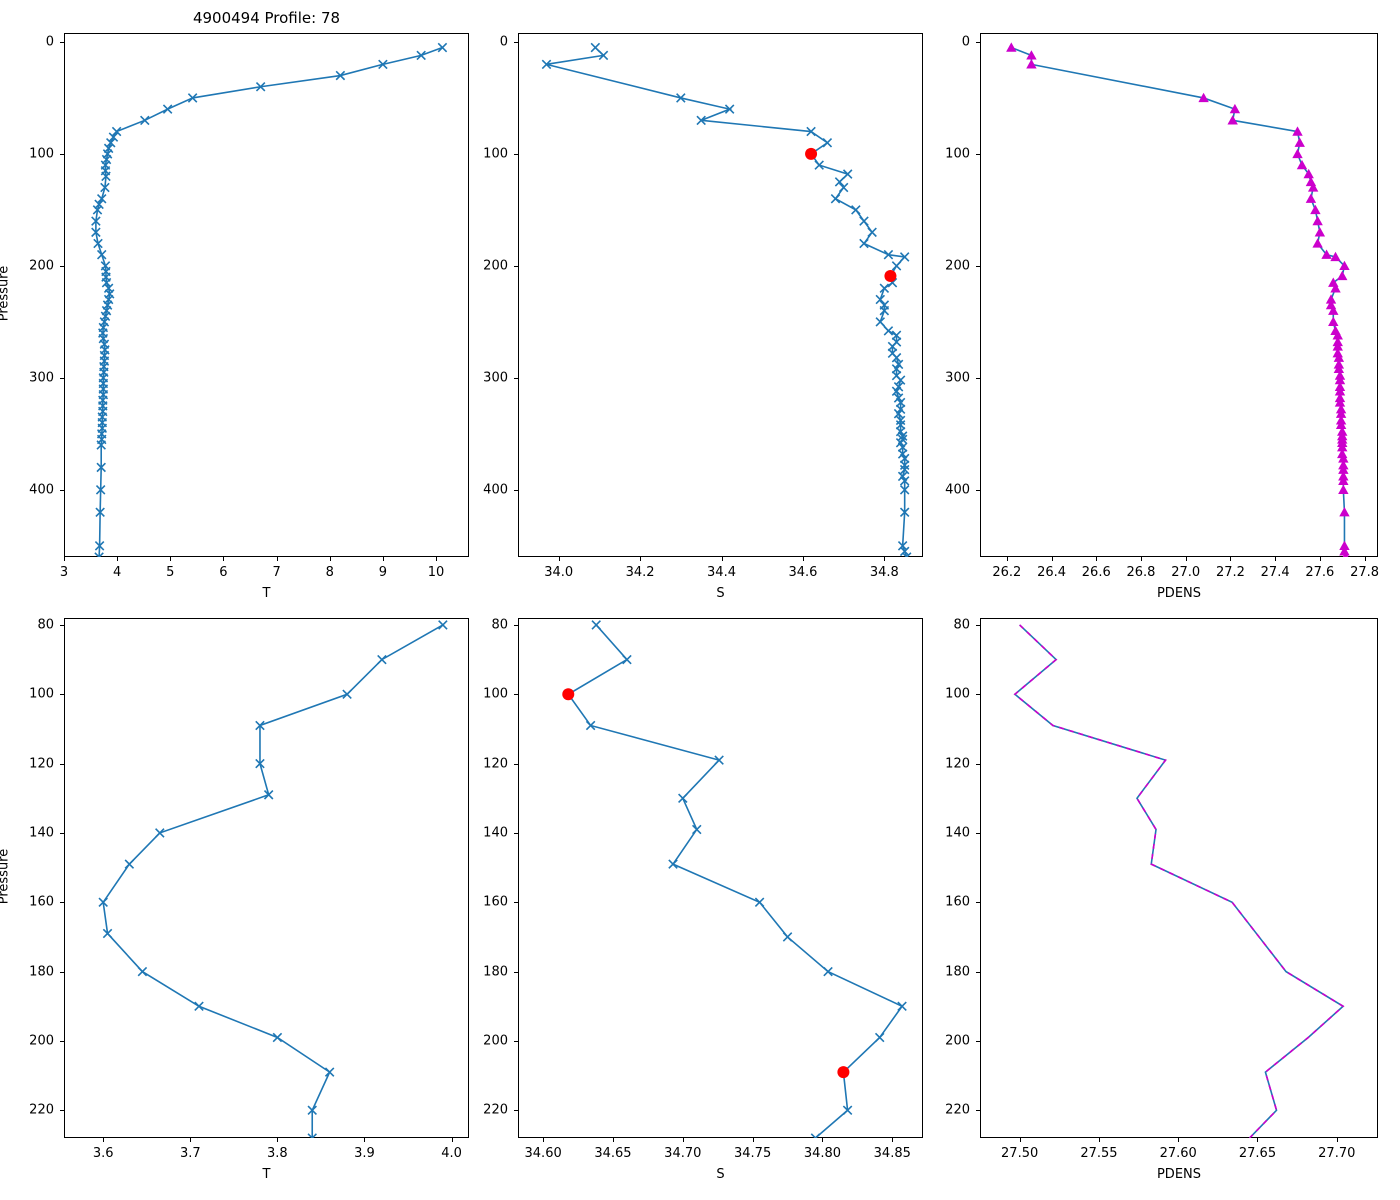  Describe the element at coordinates (329, 572) in the screenshot. I see `xtick-label: 8` at that location.